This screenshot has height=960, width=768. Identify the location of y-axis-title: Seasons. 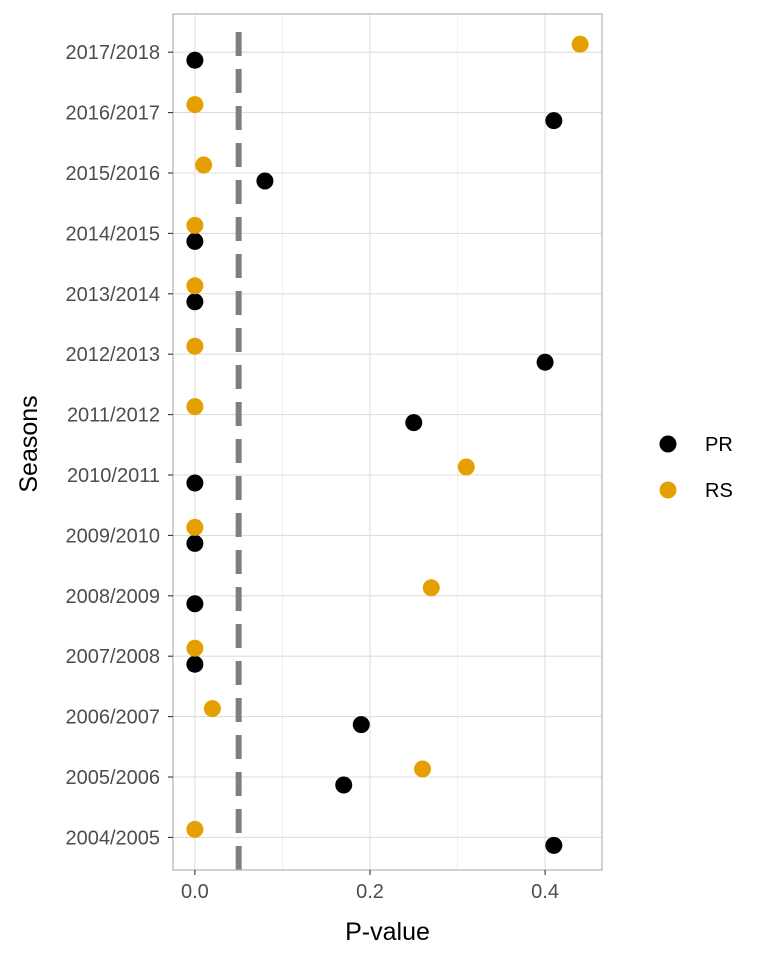
(29, 443).